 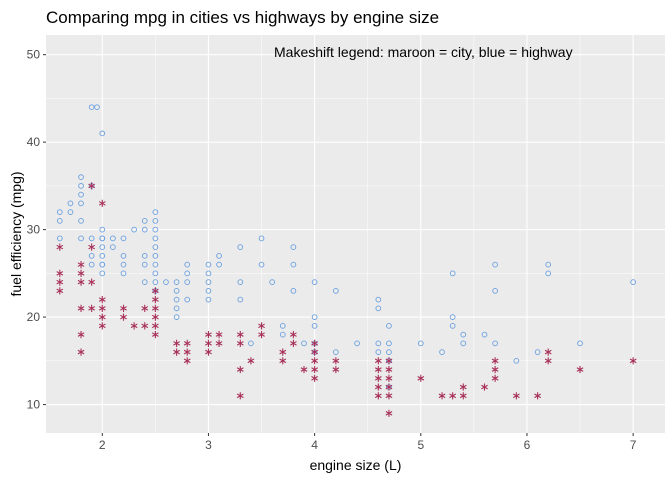 I want to click on x-tick-label: 3, so click(x=208, y=445).